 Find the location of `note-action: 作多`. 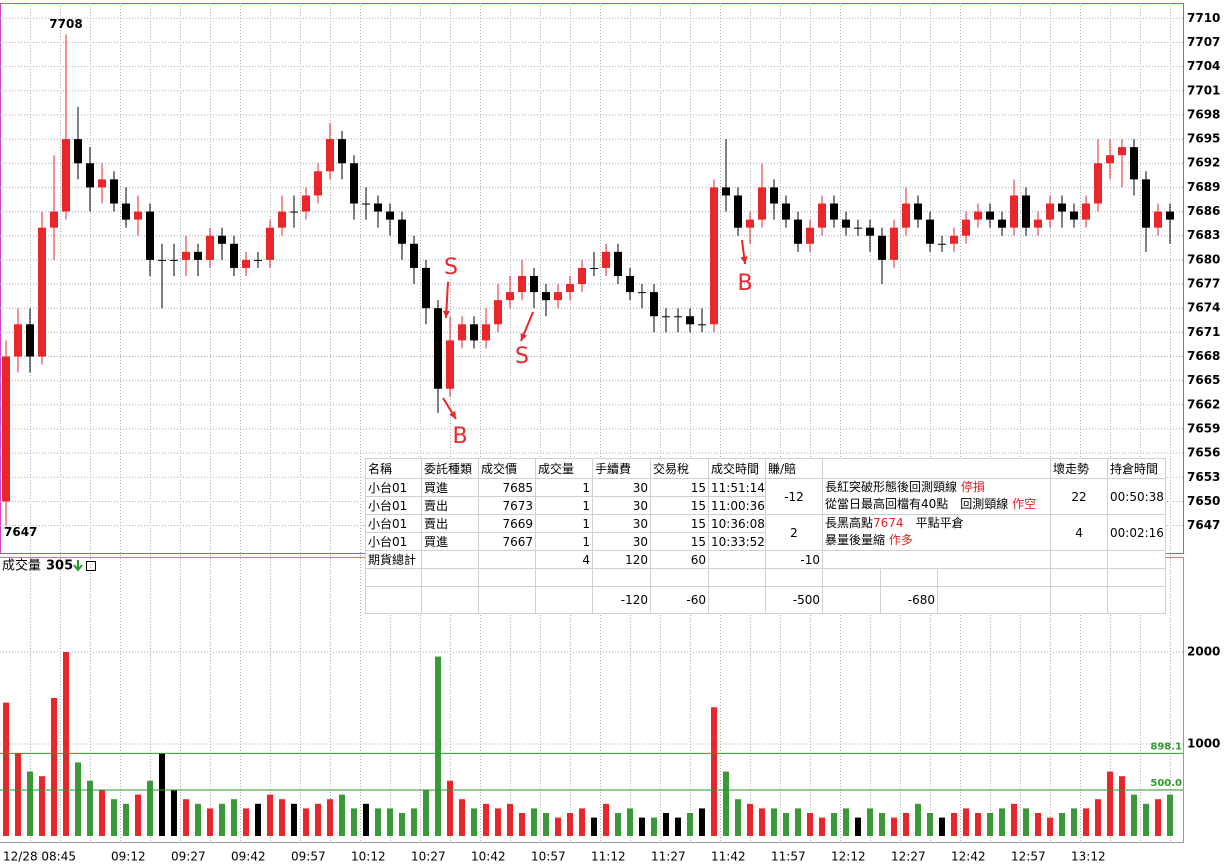

note-action: 作多 is located at coordinates (900, 540).